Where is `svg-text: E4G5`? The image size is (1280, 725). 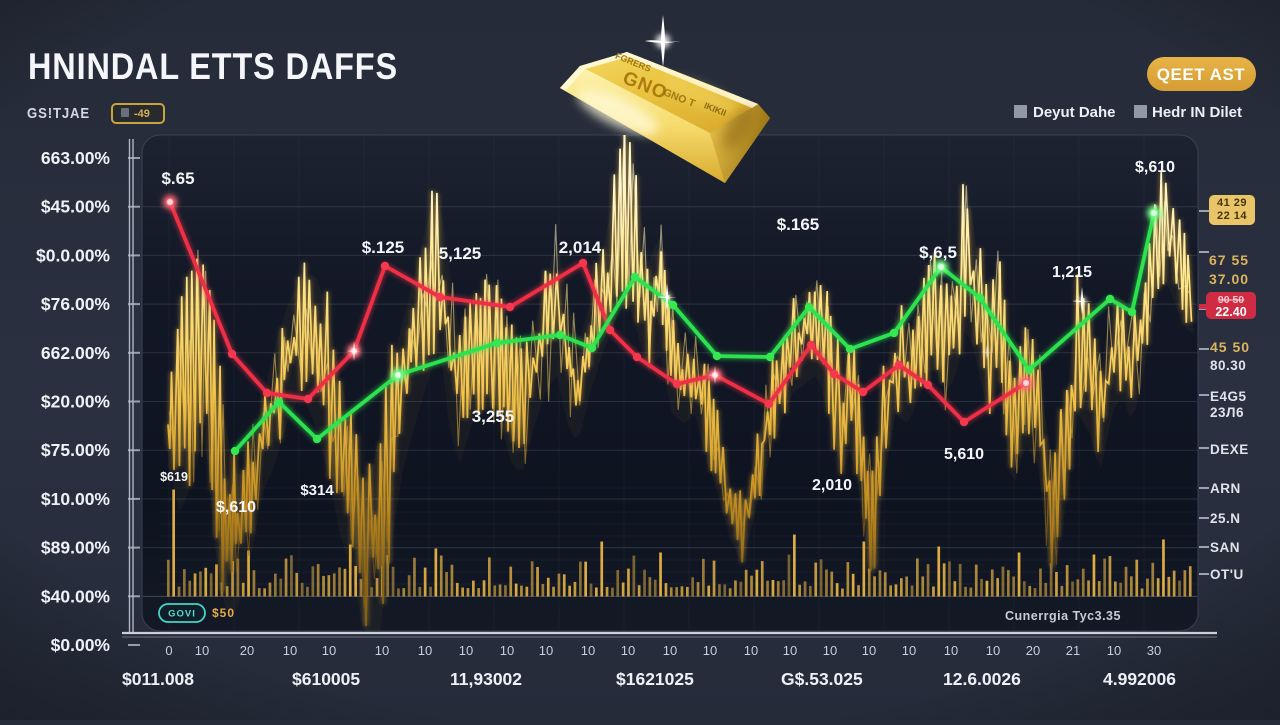
svg-text: E4G5 is located at coordinates (1228, 396).